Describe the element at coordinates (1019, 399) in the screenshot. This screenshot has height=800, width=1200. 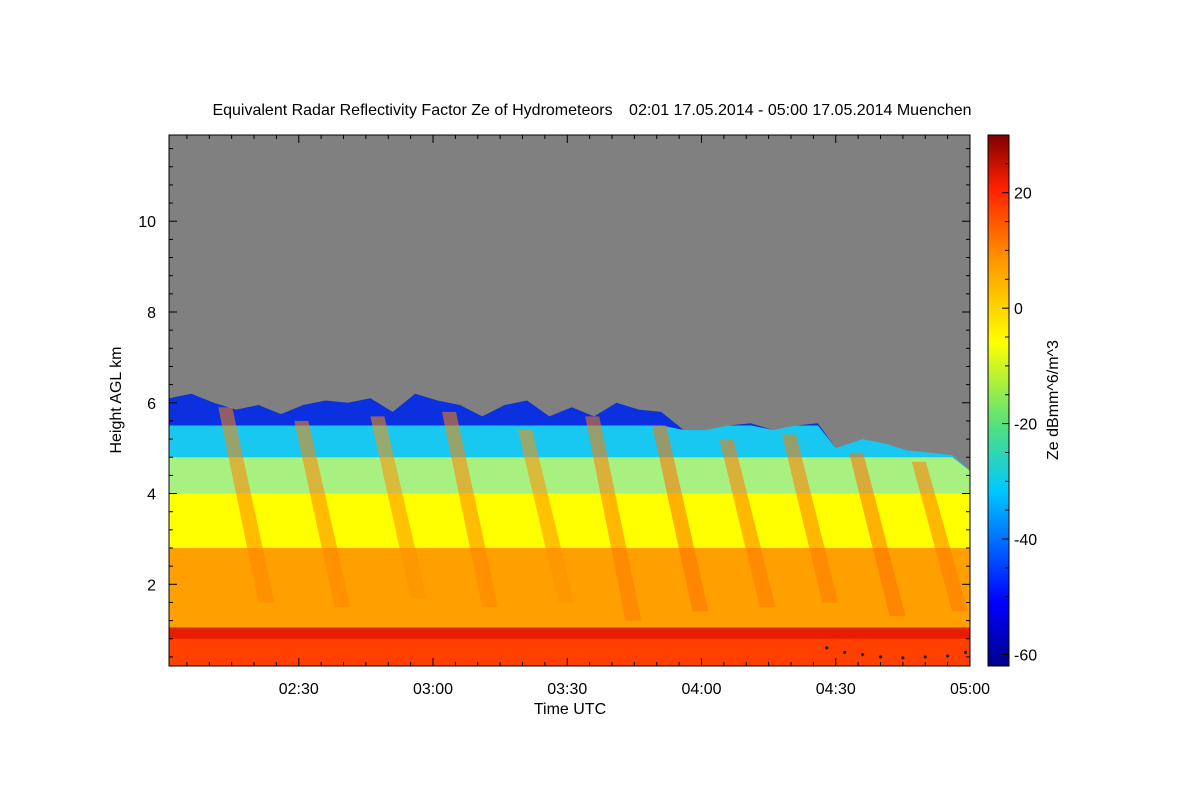
I see `colorbar-axis: 20 0 -20 -40 -60` at that location.